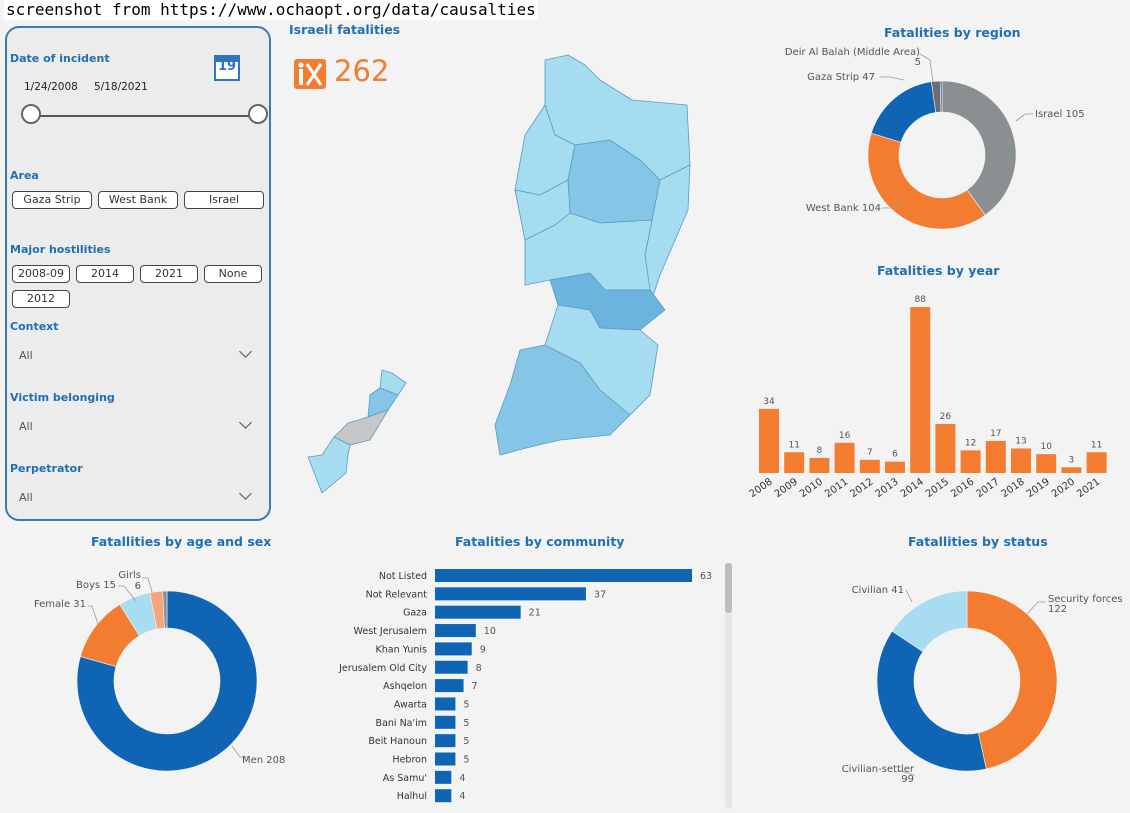 The height and width of the screenshot is (813, 1130). Describe the element at coordinates (60, 249) in the screenshot. I see `hostilities-filter-label: Major hostilities` at that location.